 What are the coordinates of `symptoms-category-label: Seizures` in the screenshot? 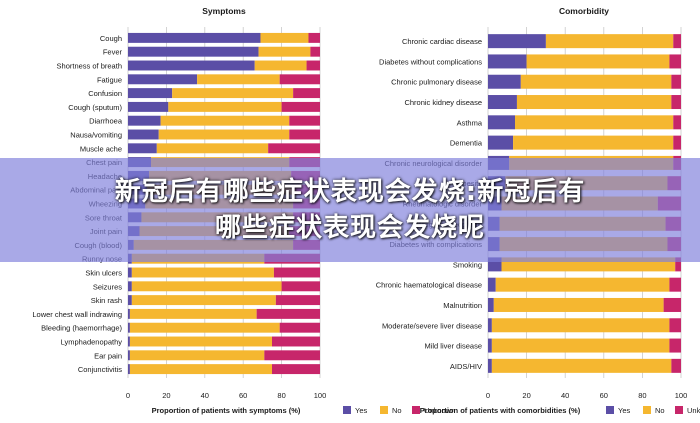 It's located at (107, 286).